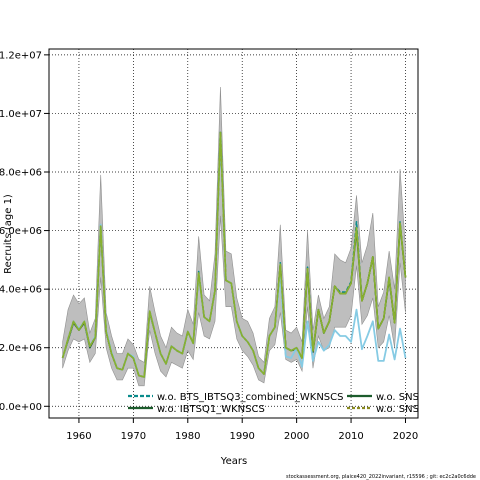 The width and height of the screenshot is (480, 480). What do you see at coordinates (296, 436) in the screenshot?
I see `x-tick-label-4: 2000` at bounding box center [296, 436].